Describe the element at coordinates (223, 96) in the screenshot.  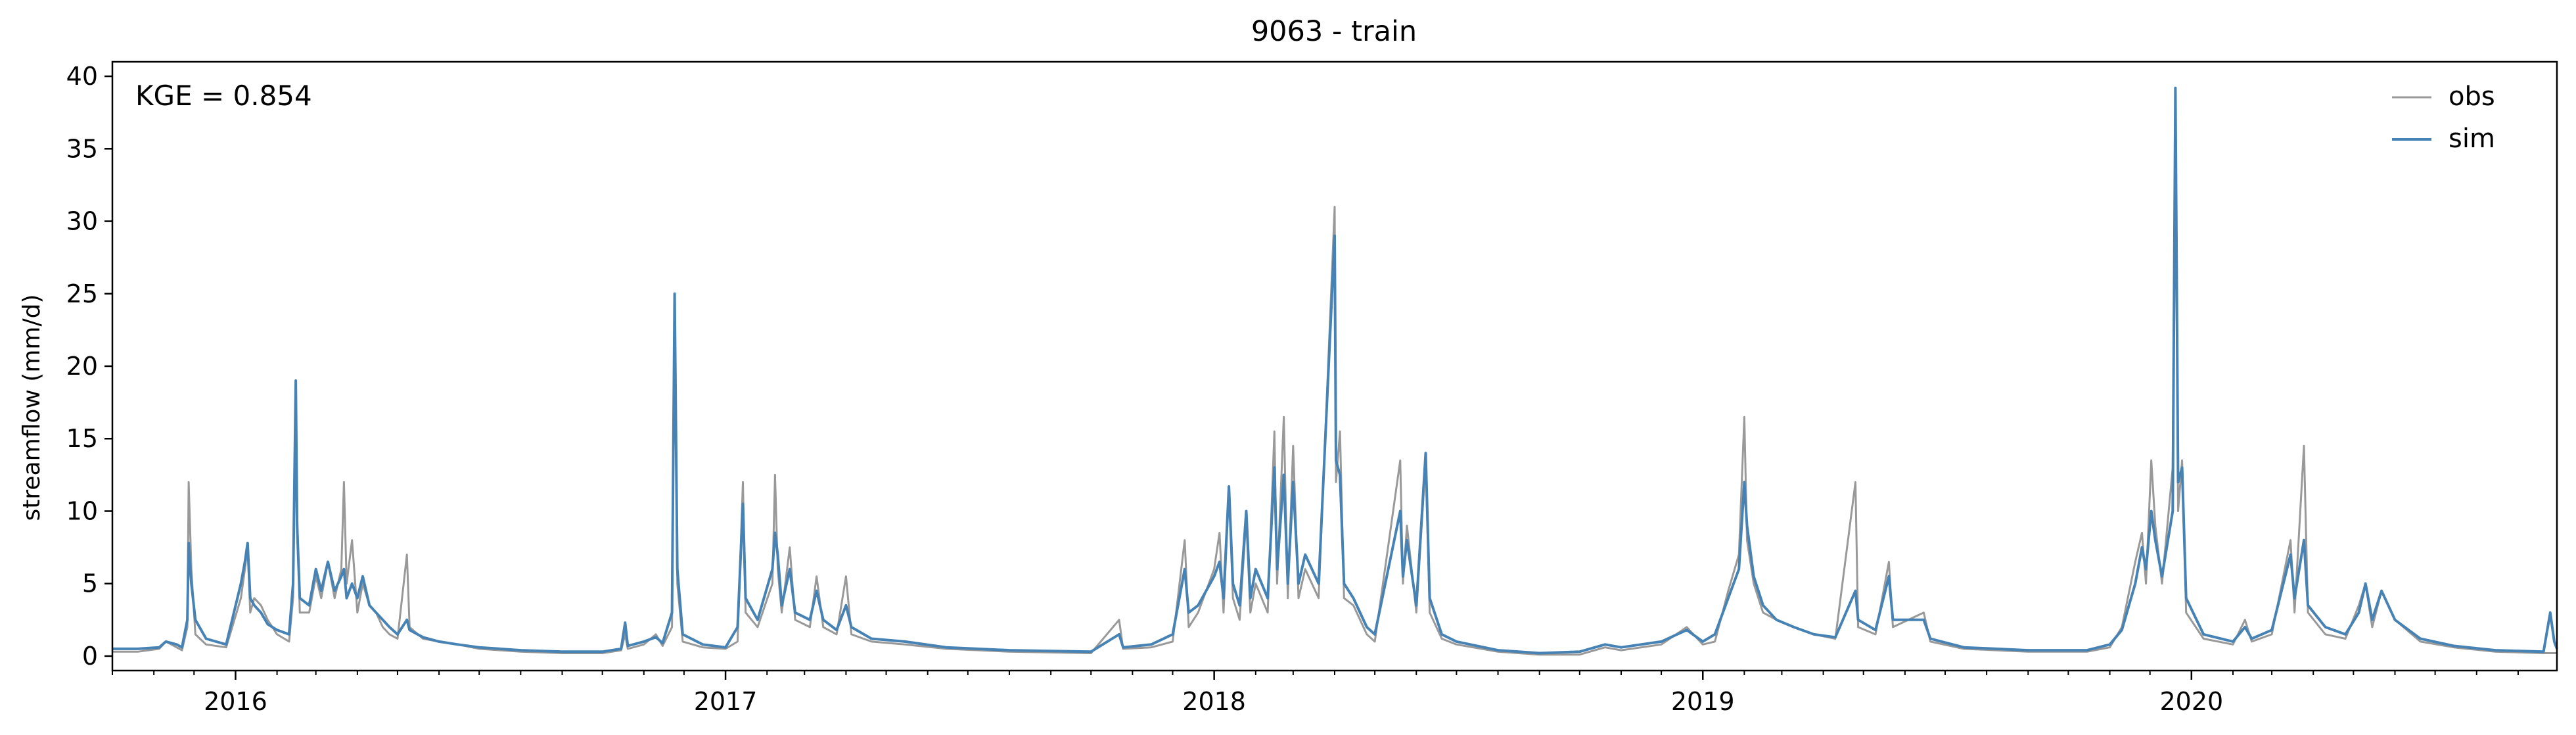
I see `kge-annotation: KGE = 0.854` at that location.